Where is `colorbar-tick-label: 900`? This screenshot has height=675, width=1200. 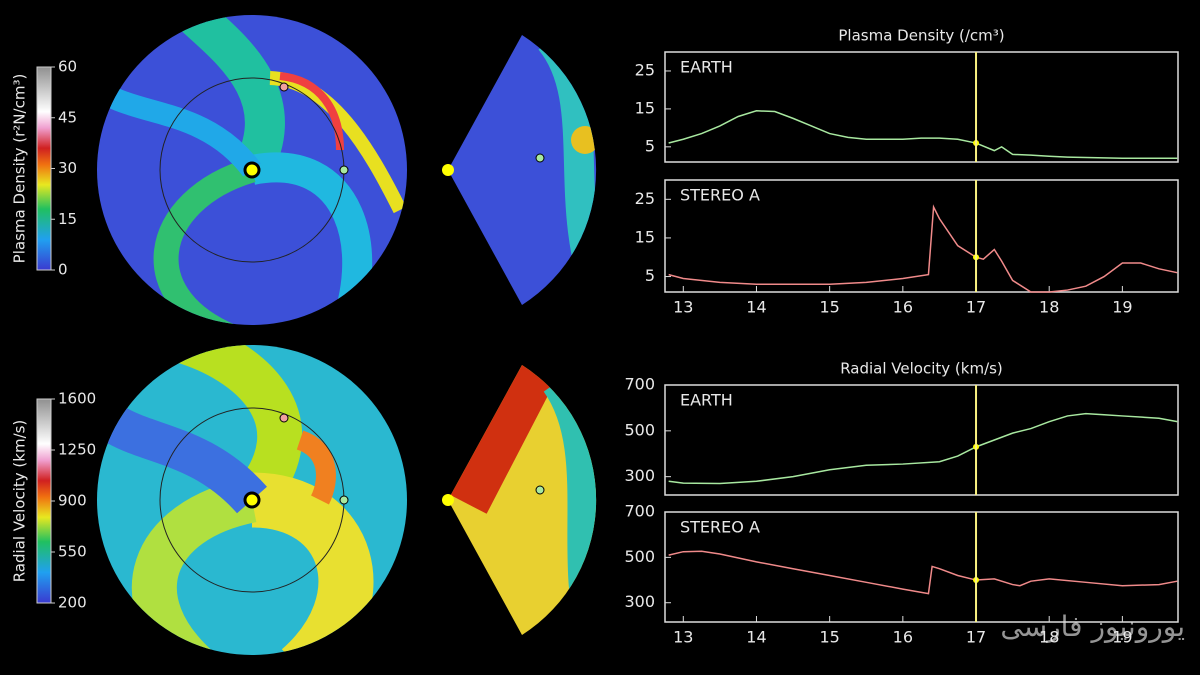
colorbar-tick-label: 900 is located at coordinates (72, 501).